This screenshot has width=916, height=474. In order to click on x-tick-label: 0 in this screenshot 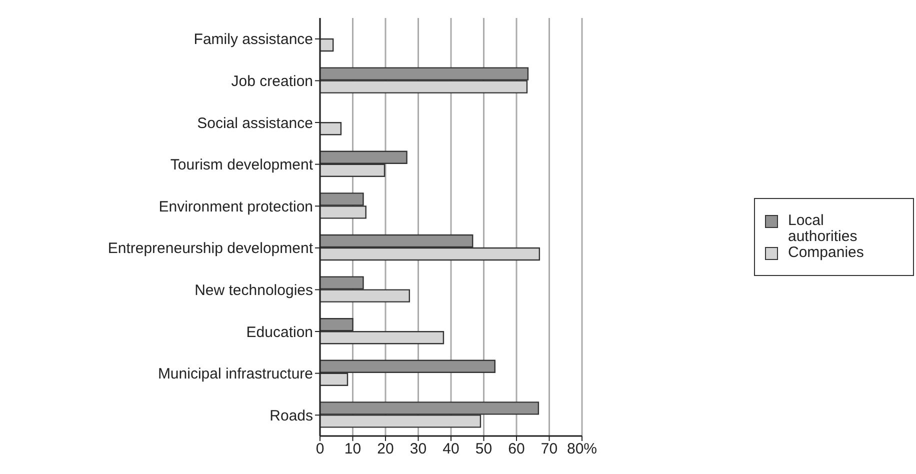, I will do `click(320, 449)`.